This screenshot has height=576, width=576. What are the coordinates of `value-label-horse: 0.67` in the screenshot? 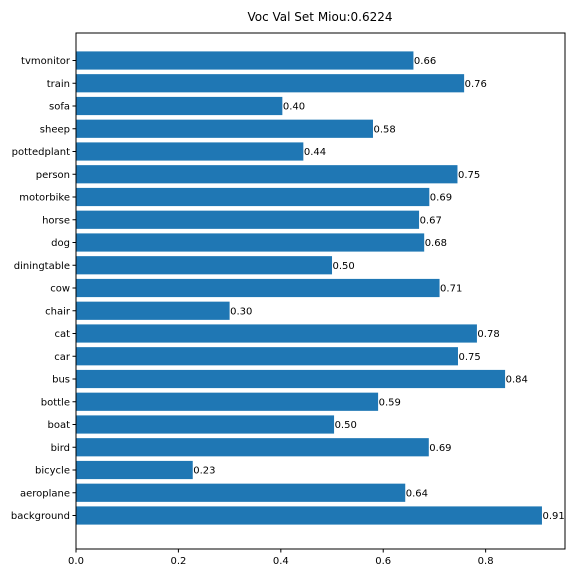 It's located at (431, 220).